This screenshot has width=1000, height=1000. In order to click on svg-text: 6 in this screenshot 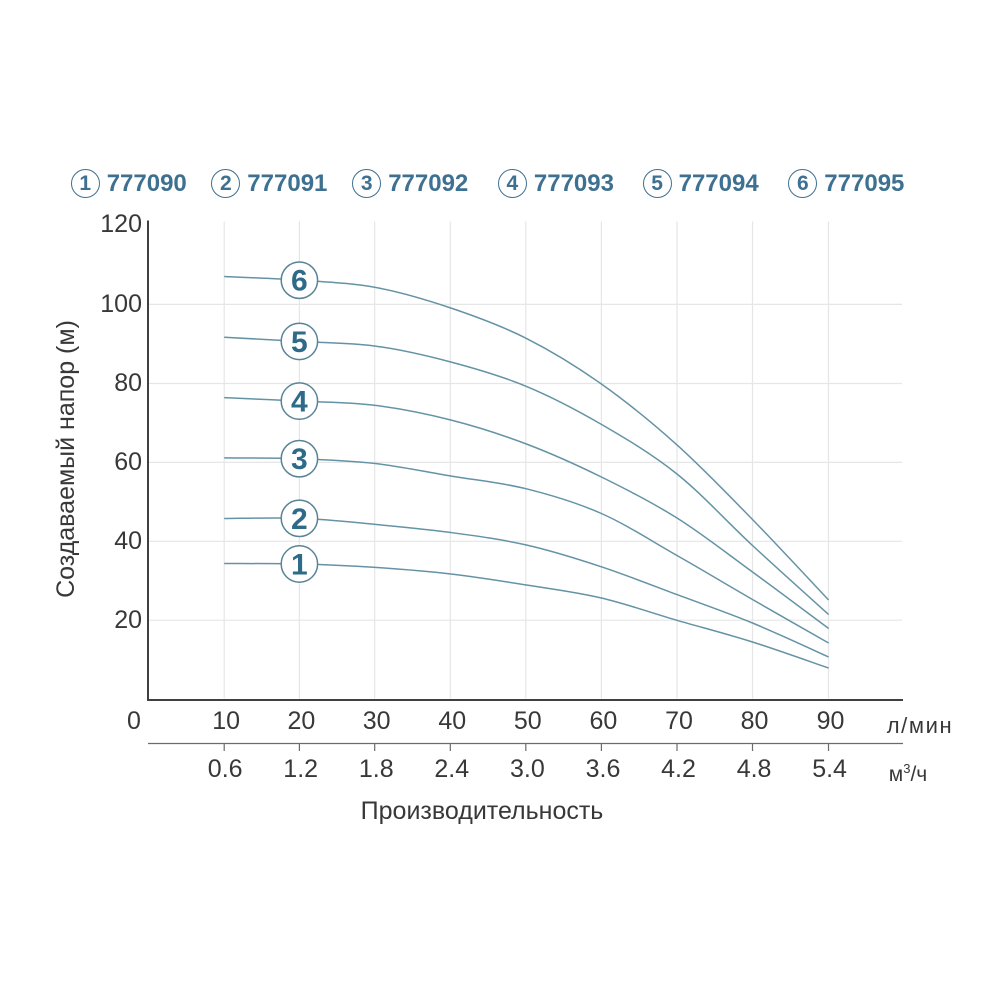, I will do `click(299, 281)`.